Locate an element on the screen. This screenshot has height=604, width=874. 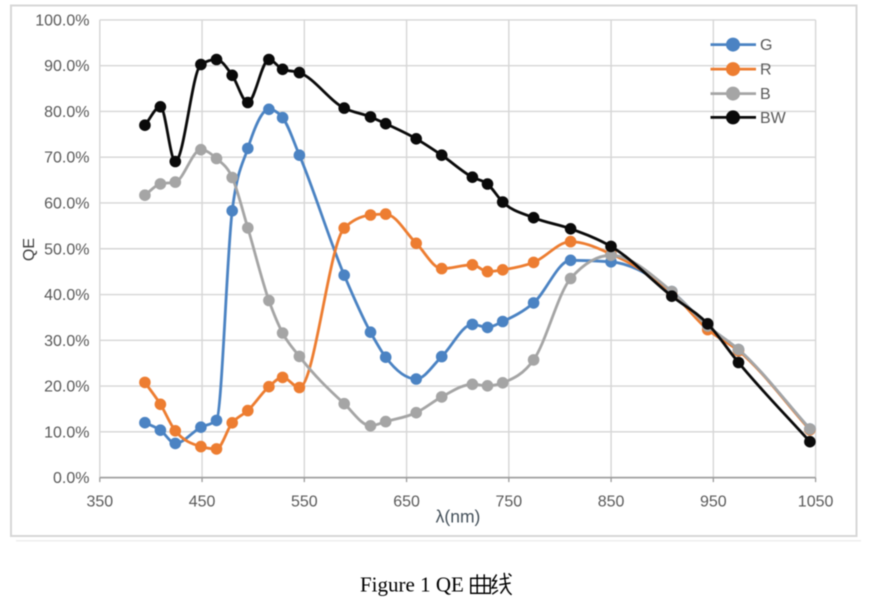
svg-text: 20.0% is located at coordinates (66, 387).